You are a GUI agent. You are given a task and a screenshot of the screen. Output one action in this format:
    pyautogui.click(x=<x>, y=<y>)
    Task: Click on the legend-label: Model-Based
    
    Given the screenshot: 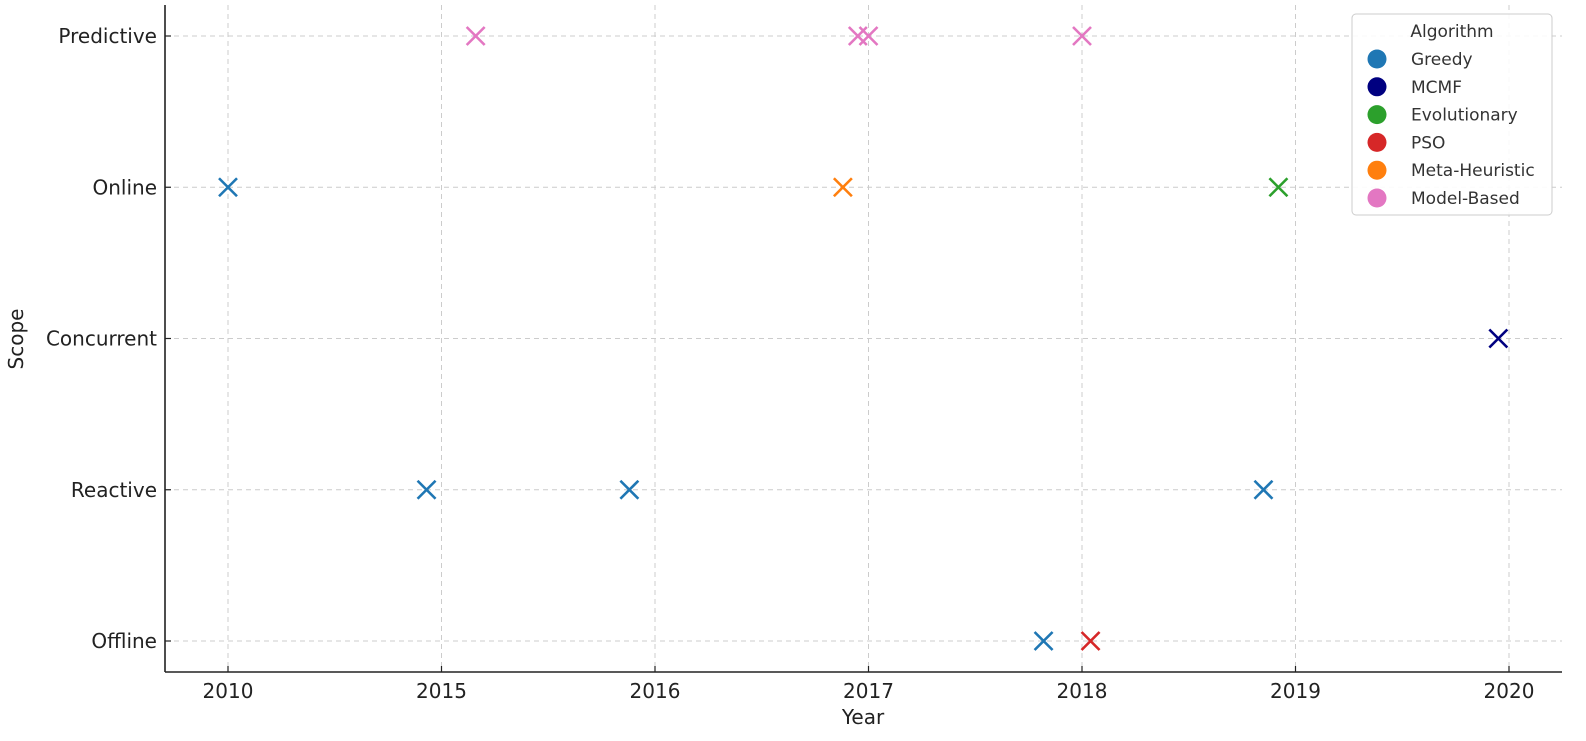 What is the action you would take?
    pyautogui.click(x=1465, y=199)
    